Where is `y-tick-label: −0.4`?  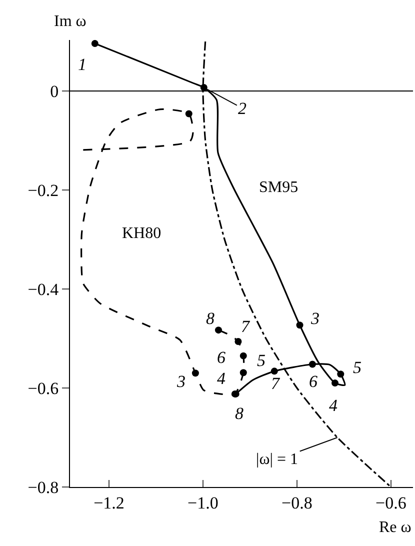
y-tick-label: −0.4 is located at coordinates (44, 289).